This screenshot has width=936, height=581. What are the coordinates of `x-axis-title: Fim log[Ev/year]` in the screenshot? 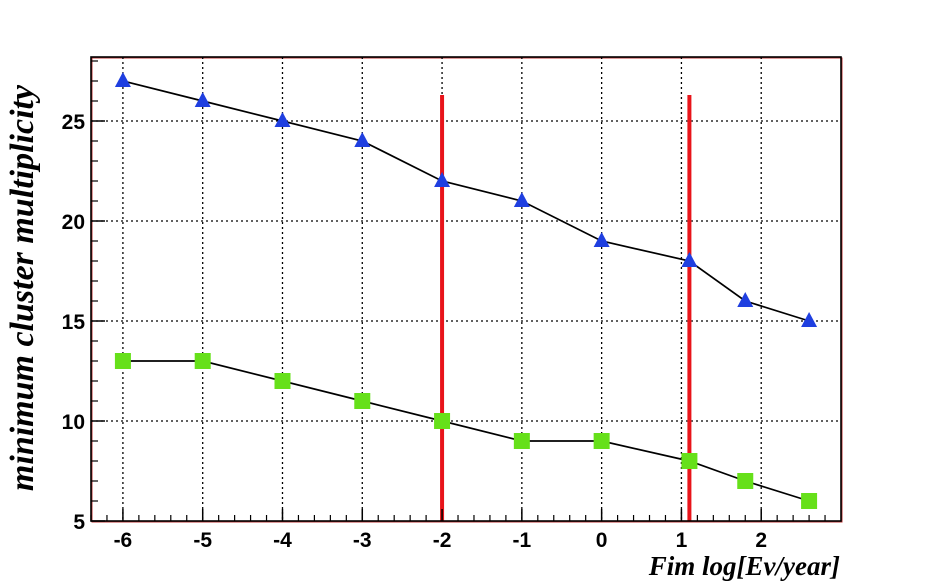 It's located at (744, 566).